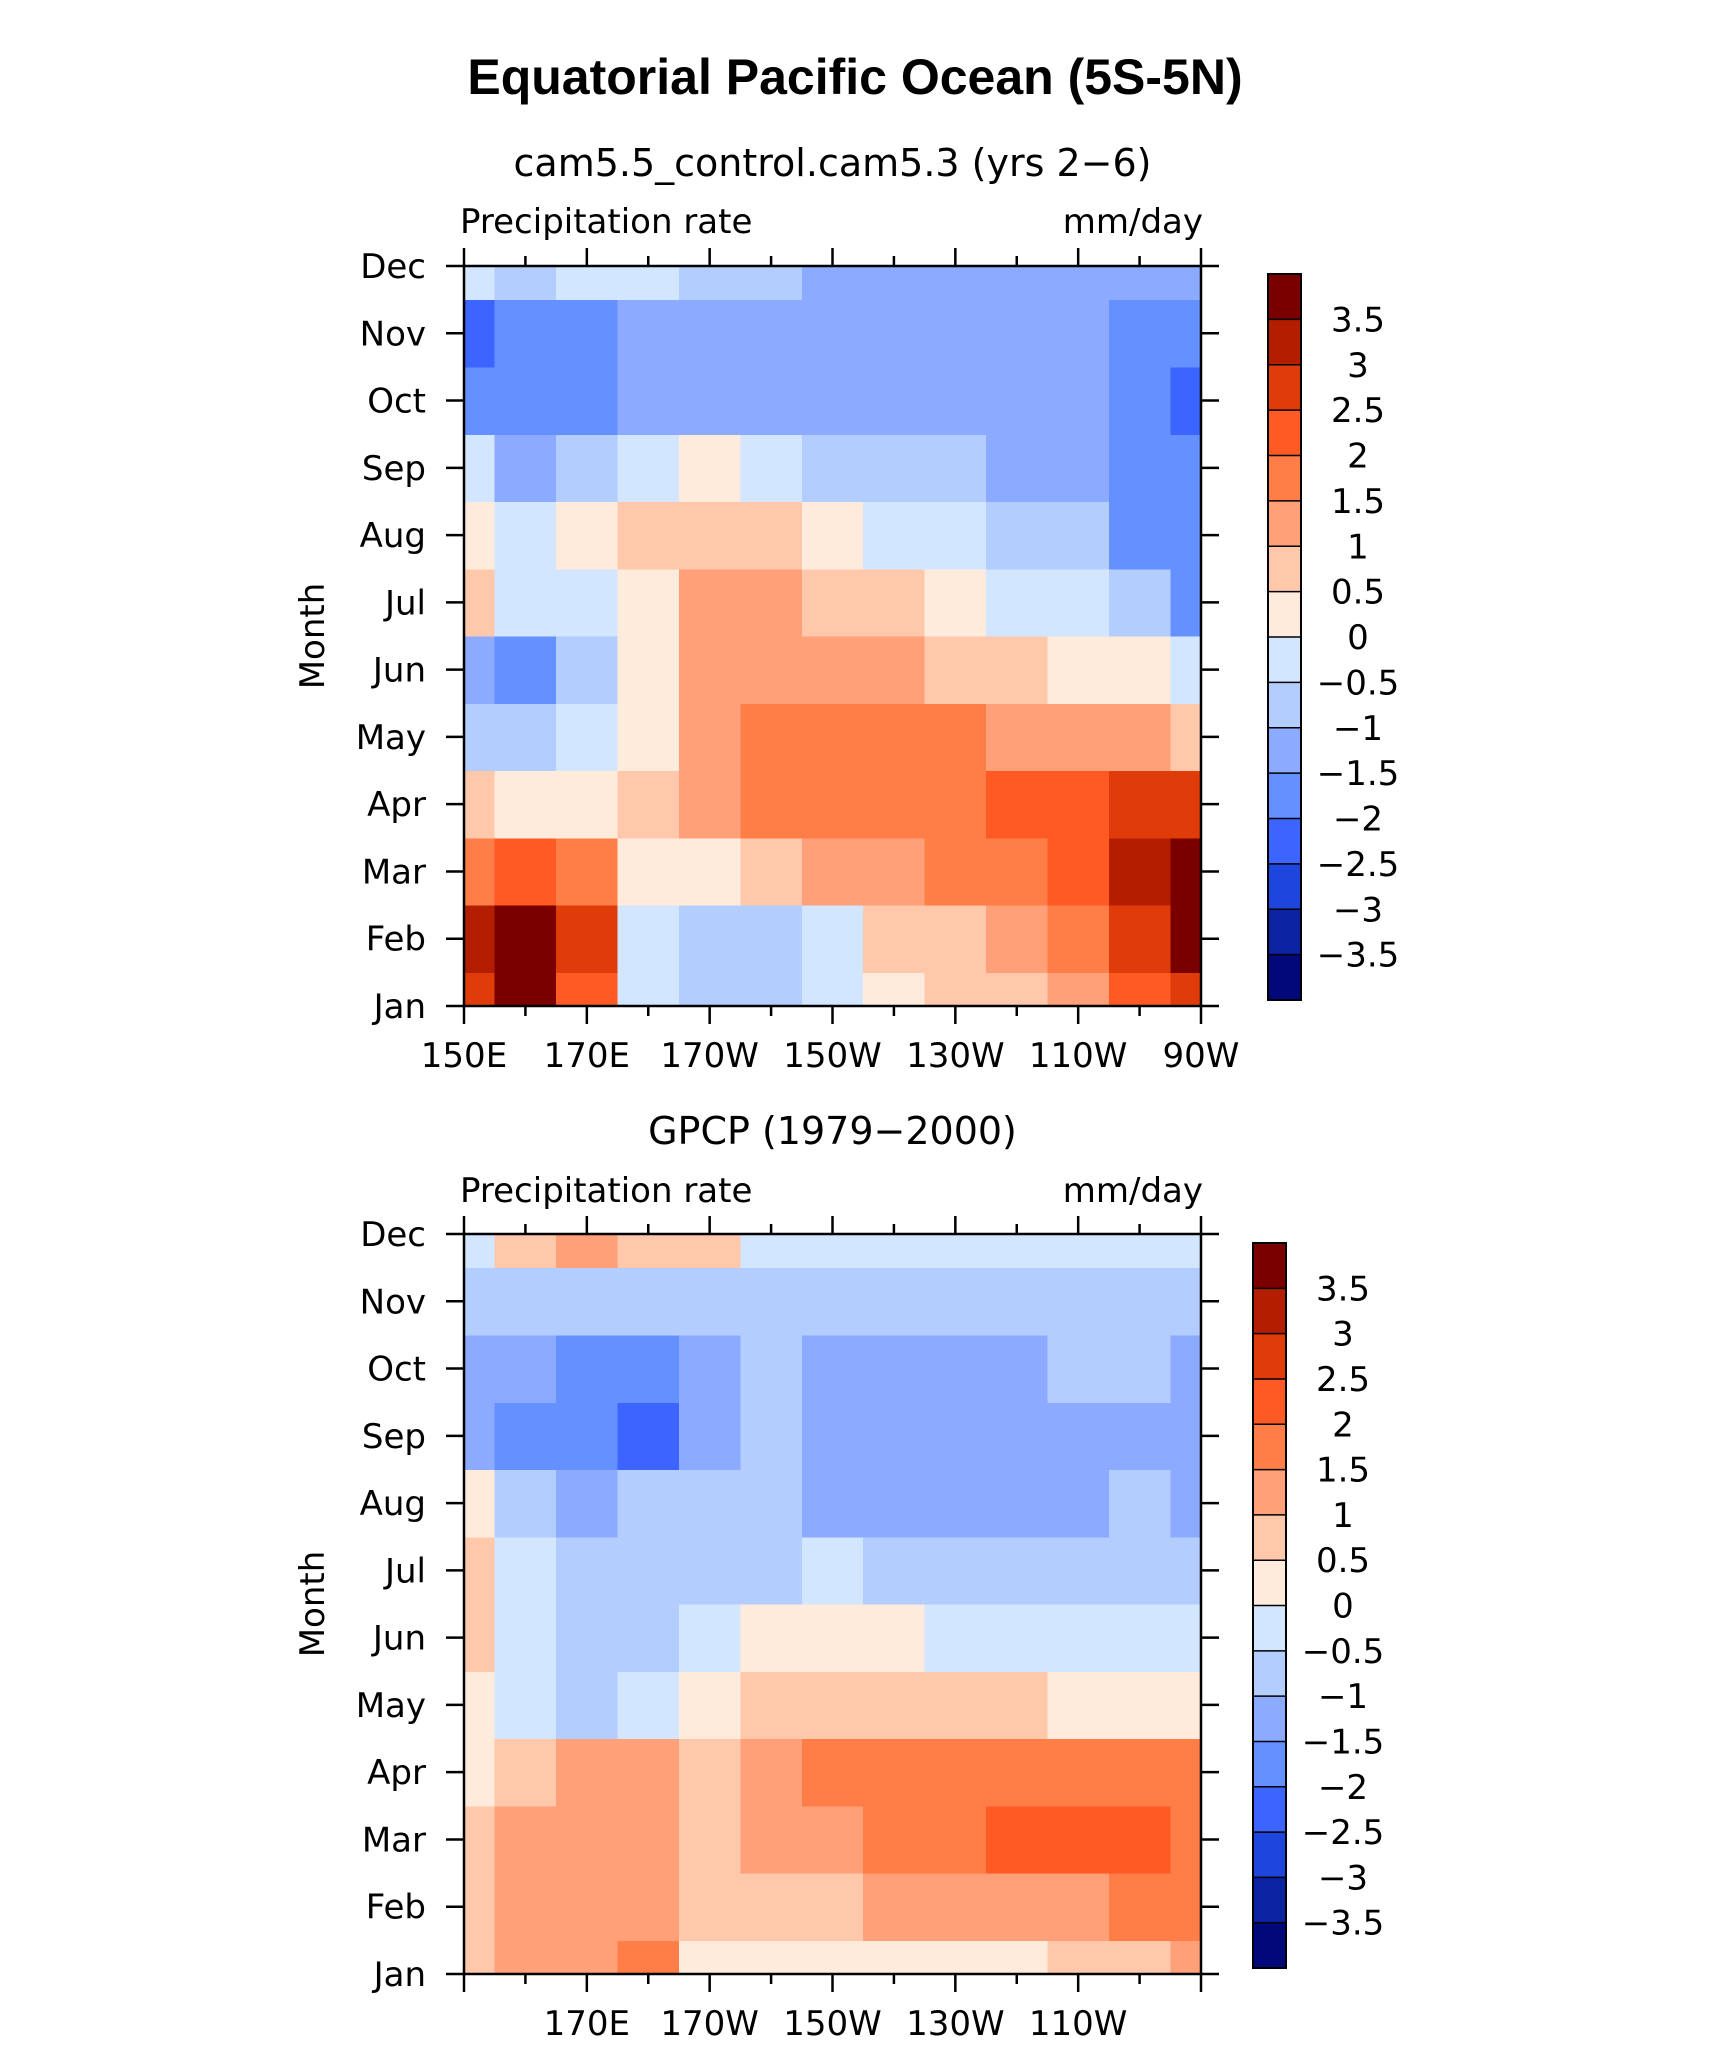 Image resolution: width=1710 pixels, height=2062 pixels. Describe the element at coordinates (832, 1056) in the screenshot. I see `x-tick-label: 150W` at that location.